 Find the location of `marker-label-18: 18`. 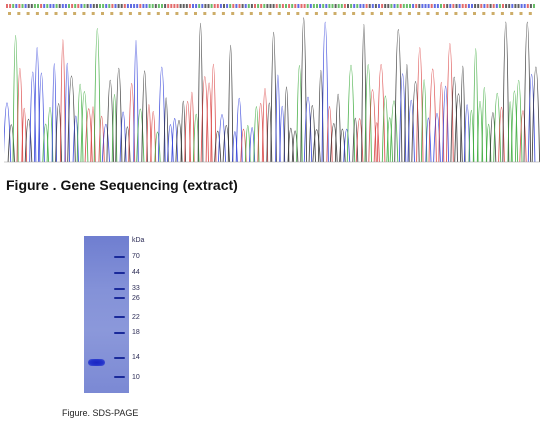

marker-label-18: 18 is located at coordinates (136, 332).